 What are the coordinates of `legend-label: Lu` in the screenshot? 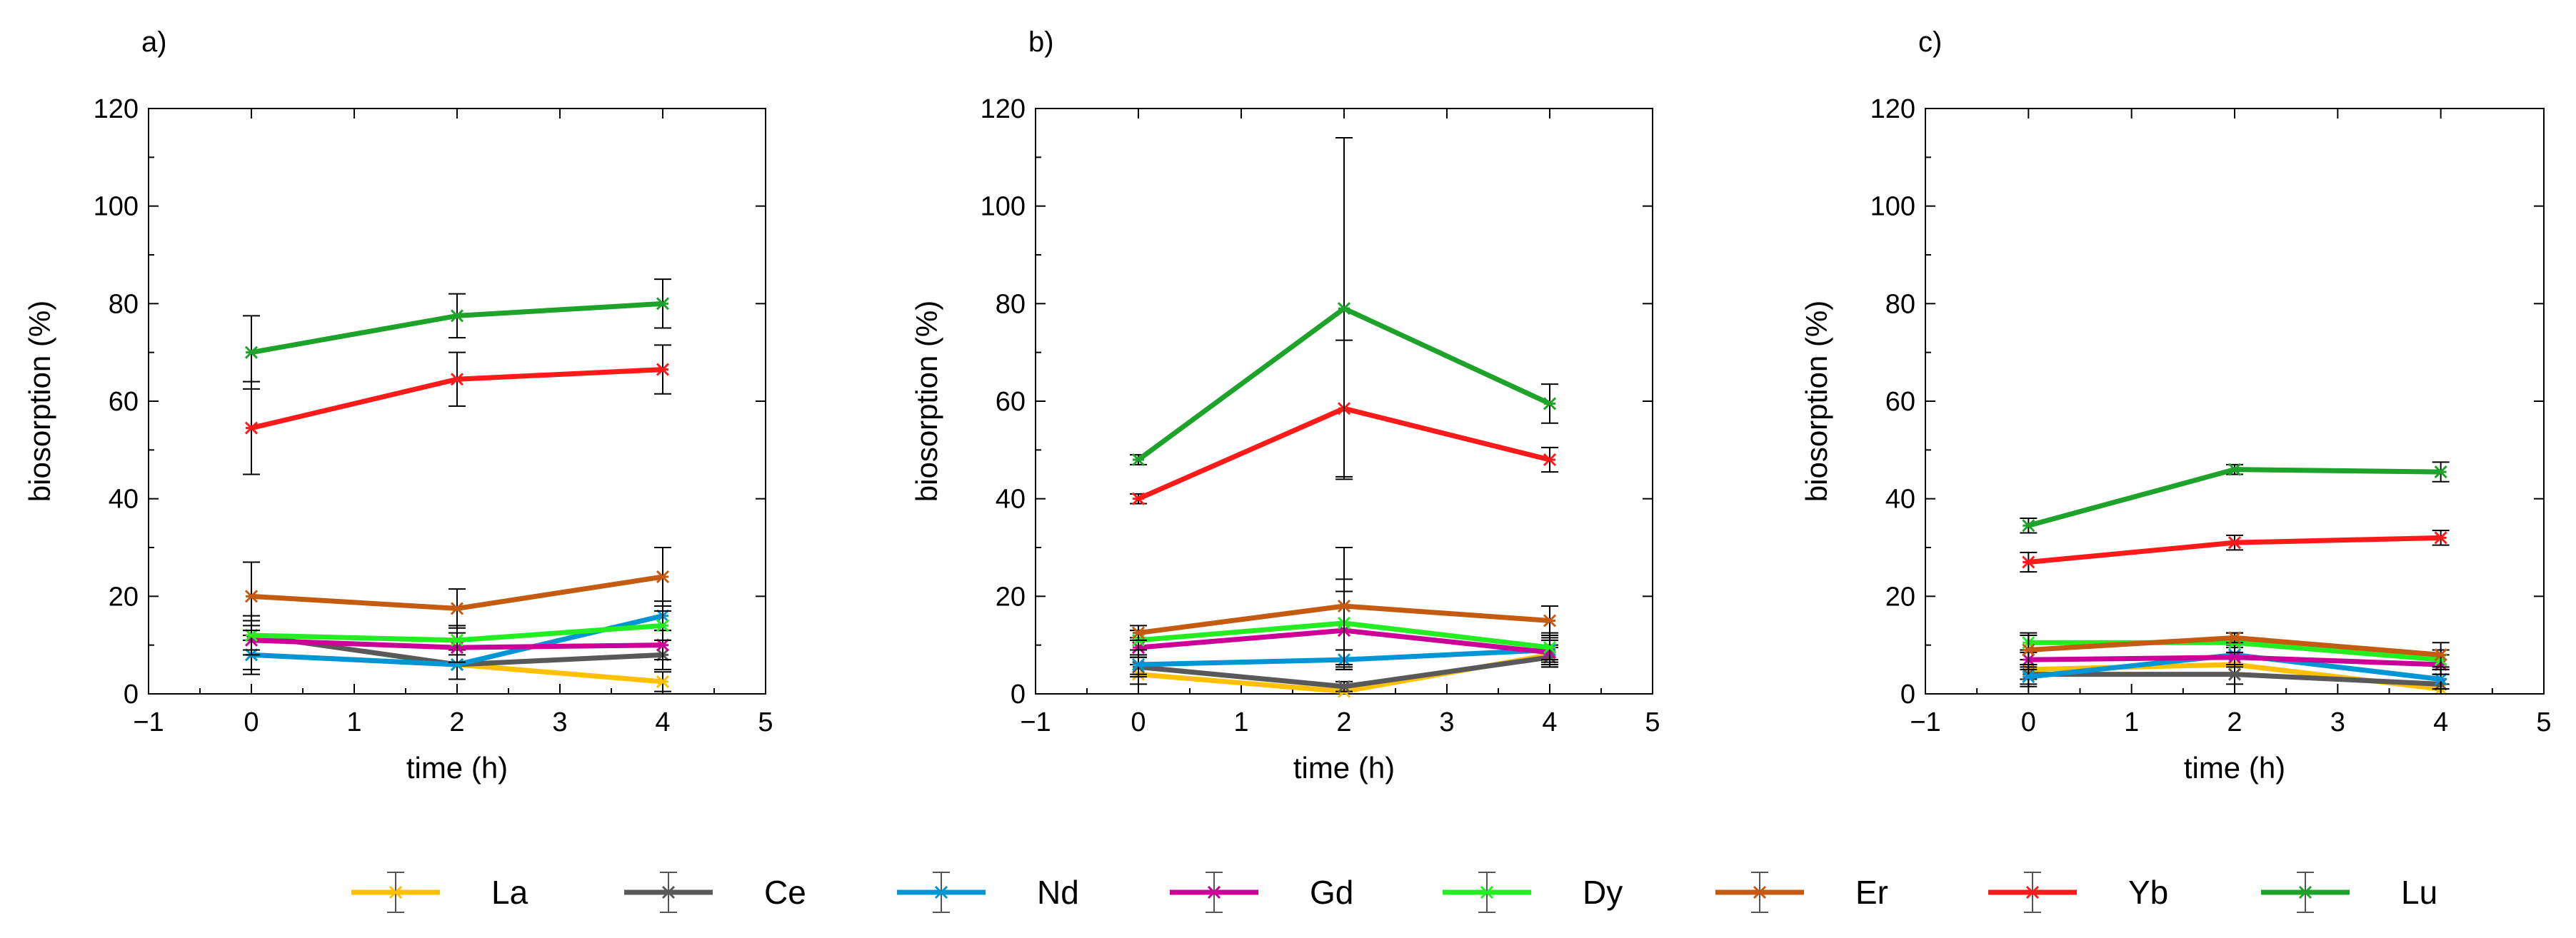 It's located at (2419, 893).